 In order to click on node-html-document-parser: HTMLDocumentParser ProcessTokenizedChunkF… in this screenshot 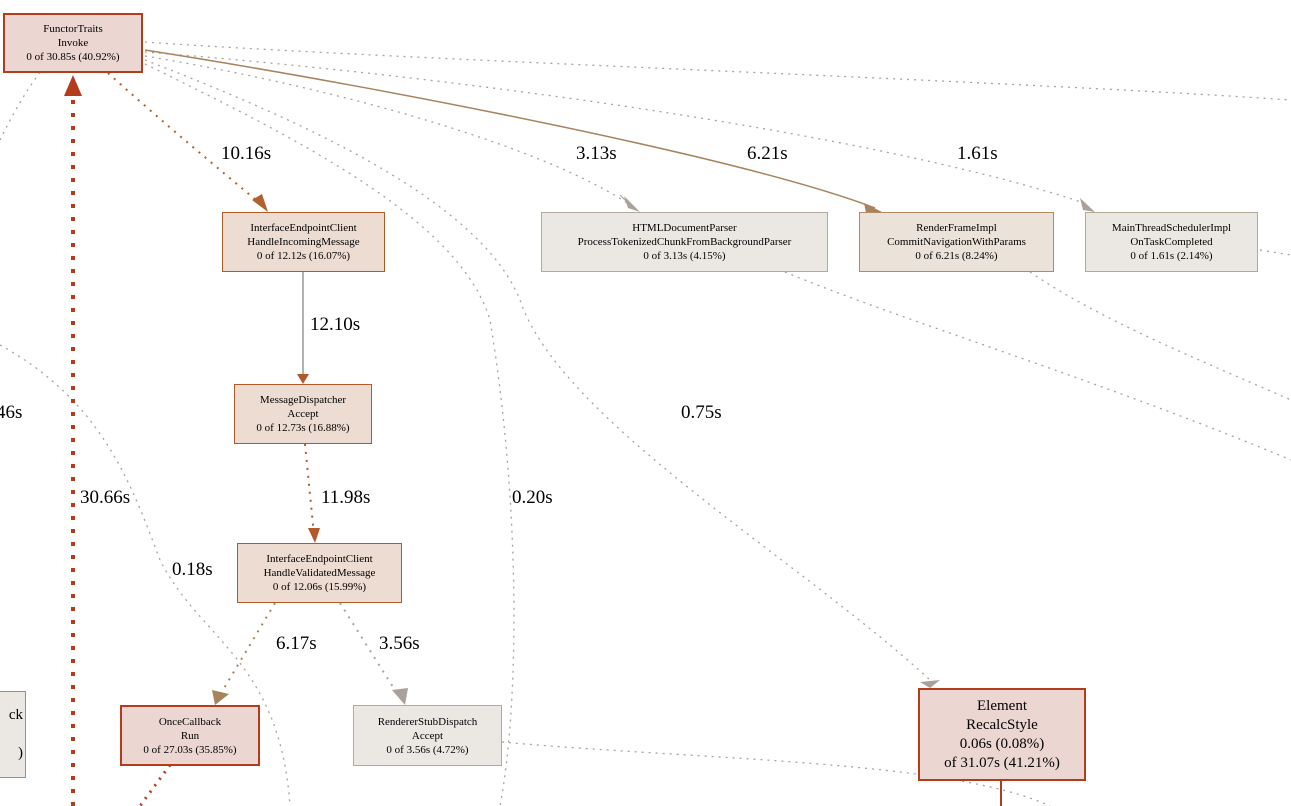, I will do `click(684, 242)`.